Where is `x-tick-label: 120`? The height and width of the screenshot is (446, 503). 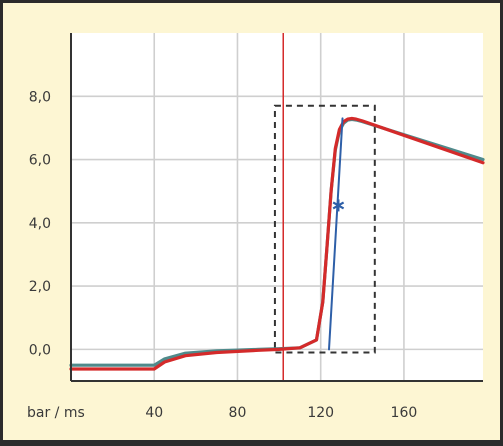
x-tick-label: 120 is located at coordinates (320, 413).